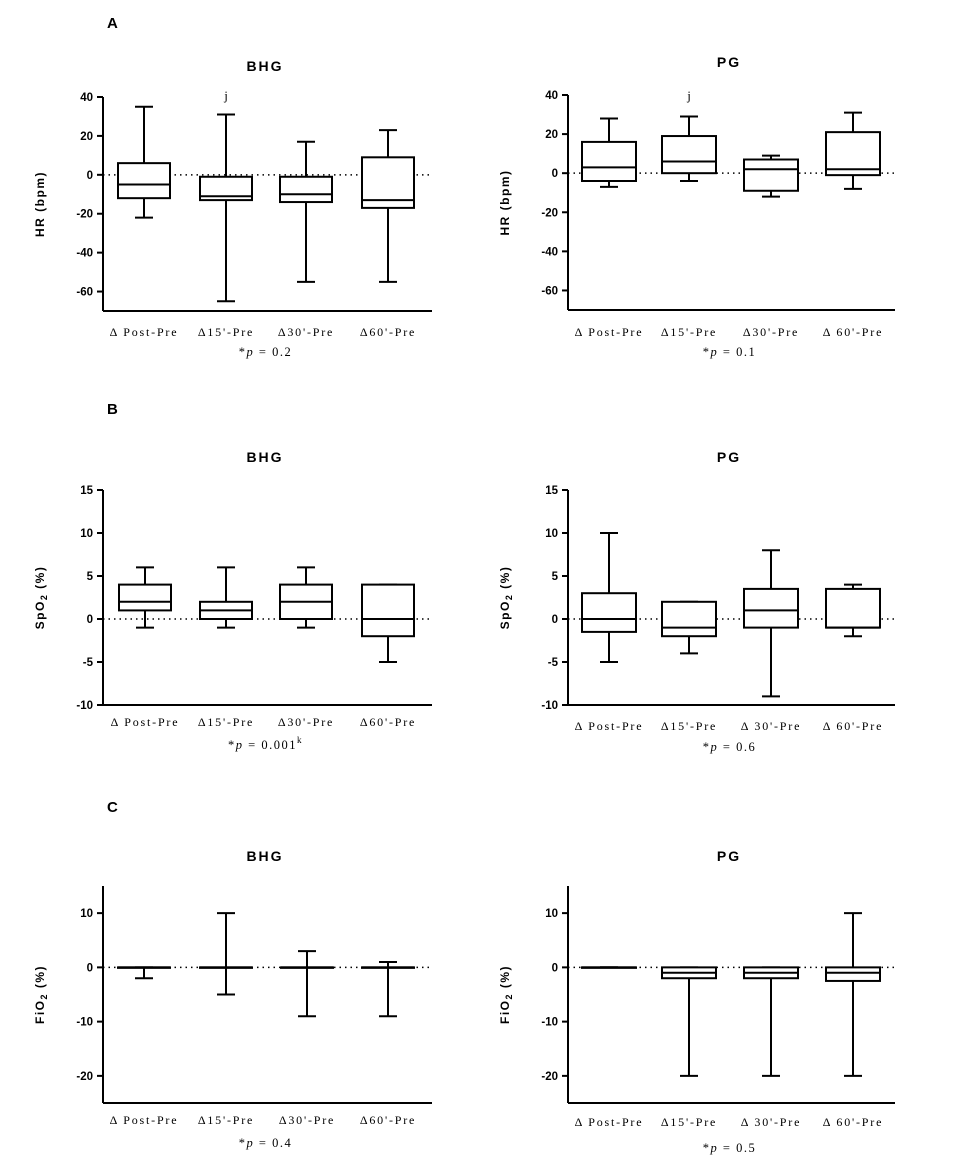  What do you see at coordinates (771, 726) in the screenshot?
I see `x-tick-label: Δ 30'-Pre` at bounding box center [771, 726].